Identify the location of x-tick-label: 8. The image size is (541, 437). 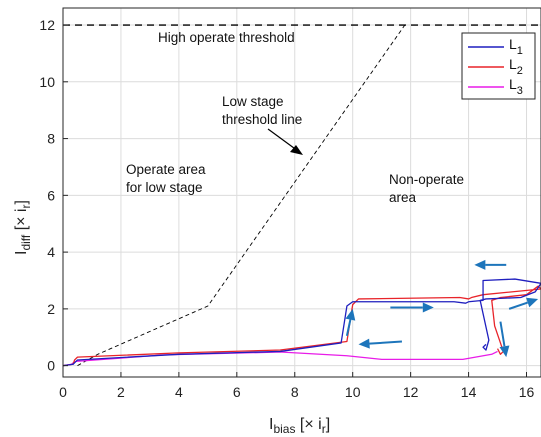
(295, 392).